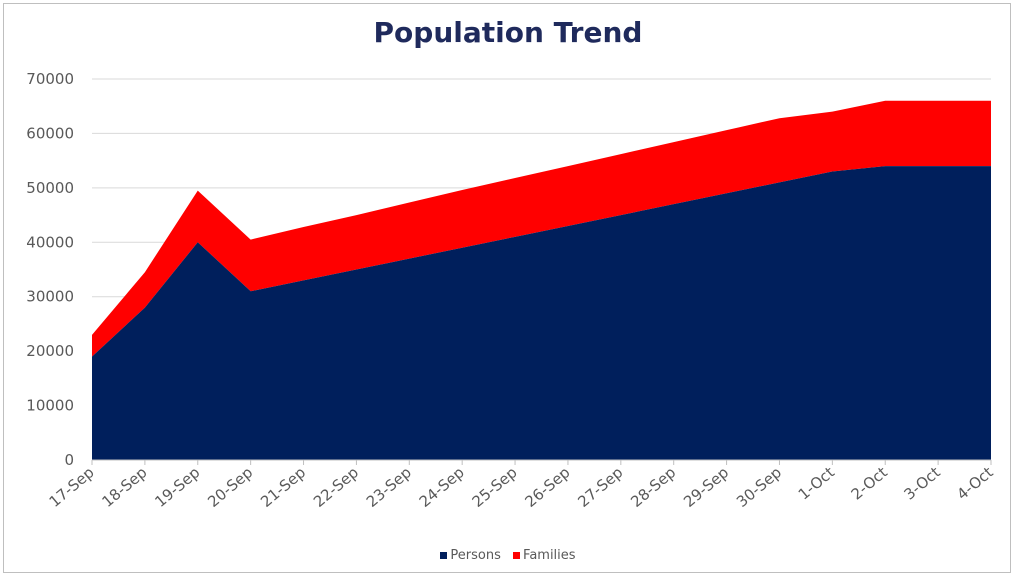 The height and width of the screenshot is (577, 1016). What do you see at coordinates (124, 487) in the screenshot?
I see `x-tick-label-18-Sep: 18-Sep` at bounding box center [124, 487].